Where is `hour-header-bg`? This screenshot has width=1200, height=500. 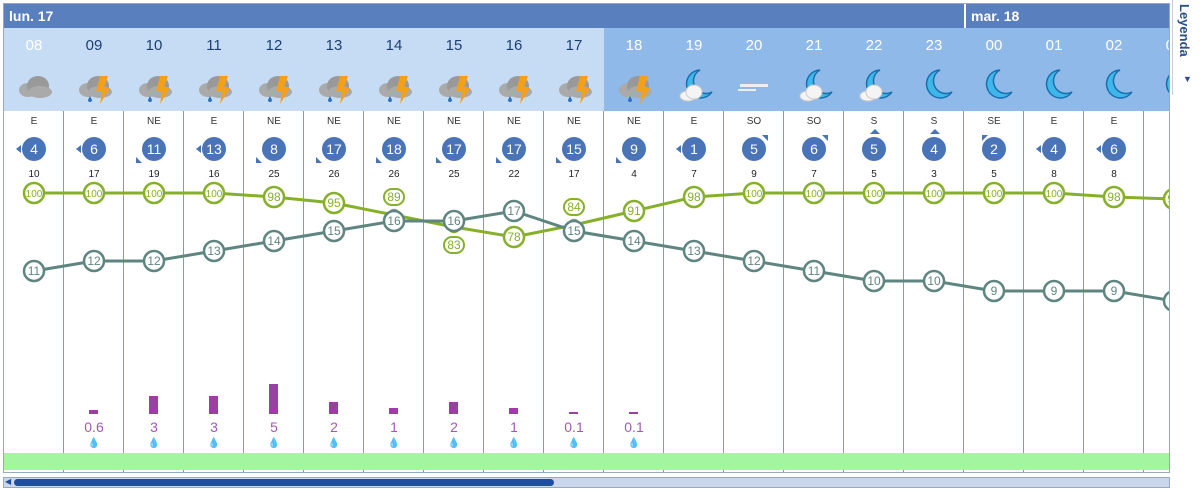 hour-header-bg is located at coordinates (754, 69).